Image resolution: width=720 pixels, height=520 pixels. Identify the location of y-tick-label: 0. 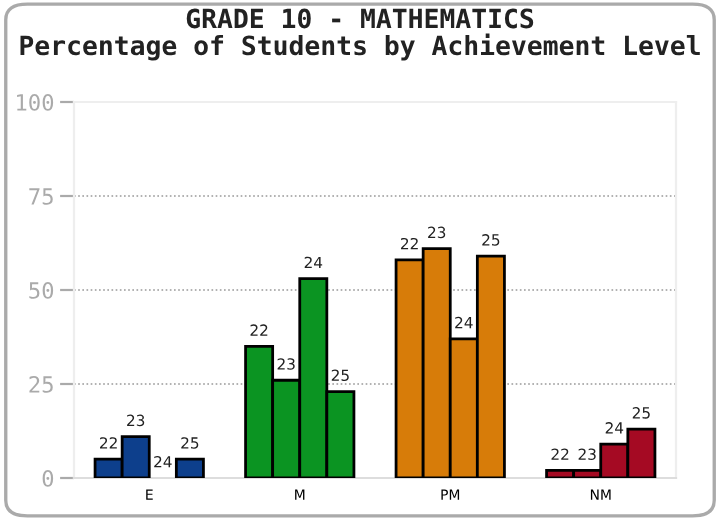
(48, 478).